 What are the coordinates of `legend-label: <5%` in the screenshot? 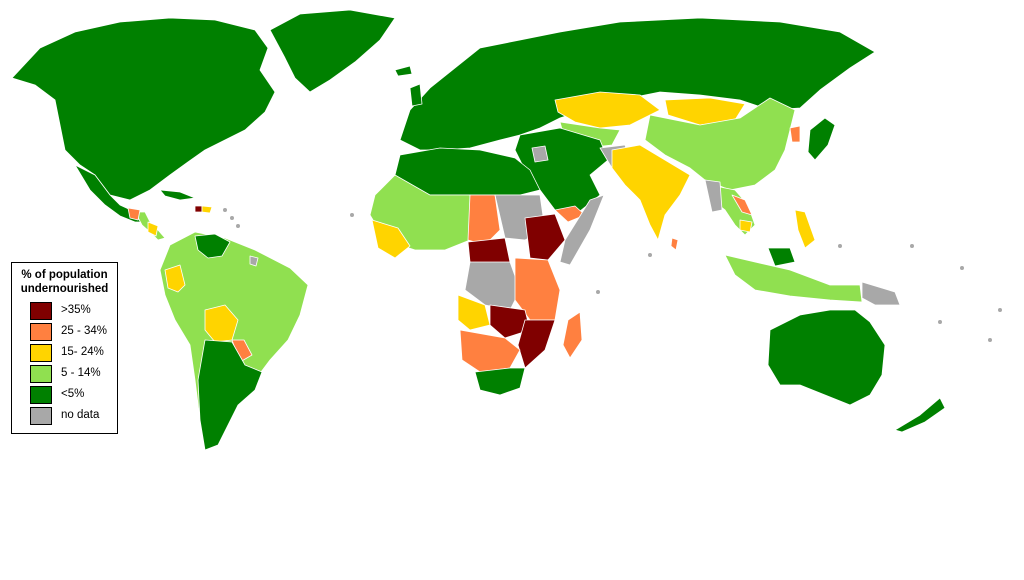 It's located at (73, 394).